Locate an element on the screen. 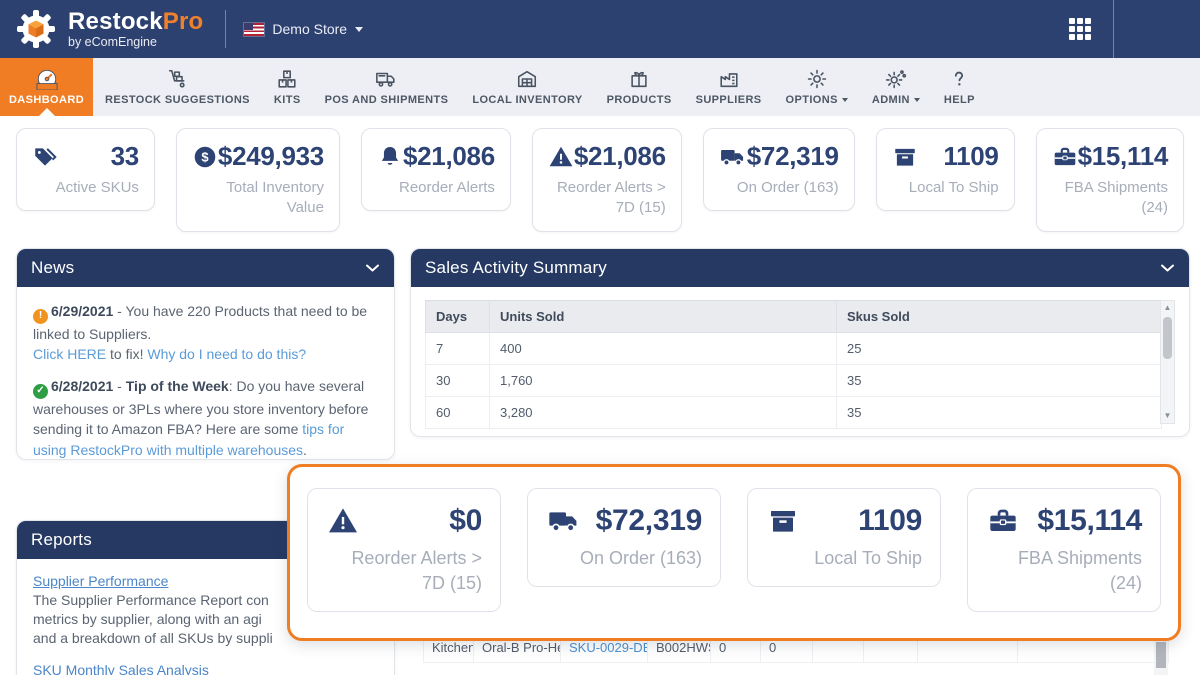 The image size is (1200, 675). alert-circle-icon: ! is located at coordinates (40, 316).